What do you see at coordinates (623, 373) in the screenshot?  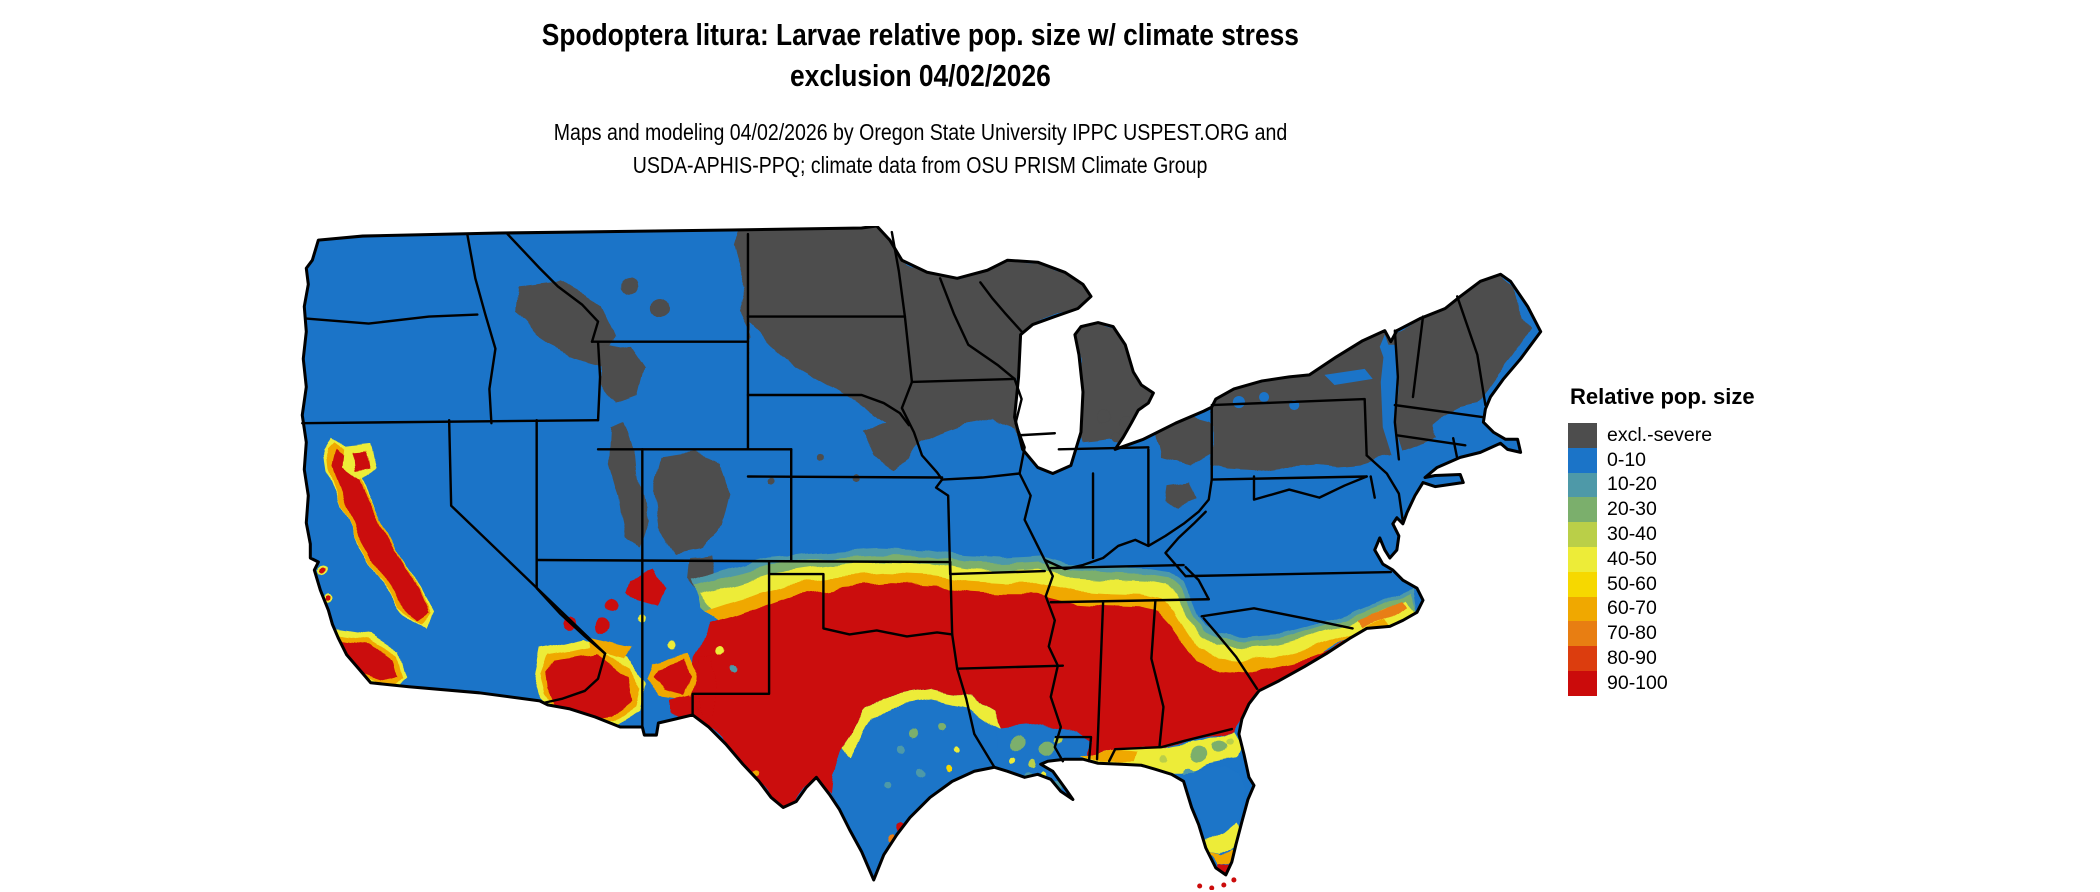 I see `map-region-excl-yellowstone` at bounding box center [623, 373].